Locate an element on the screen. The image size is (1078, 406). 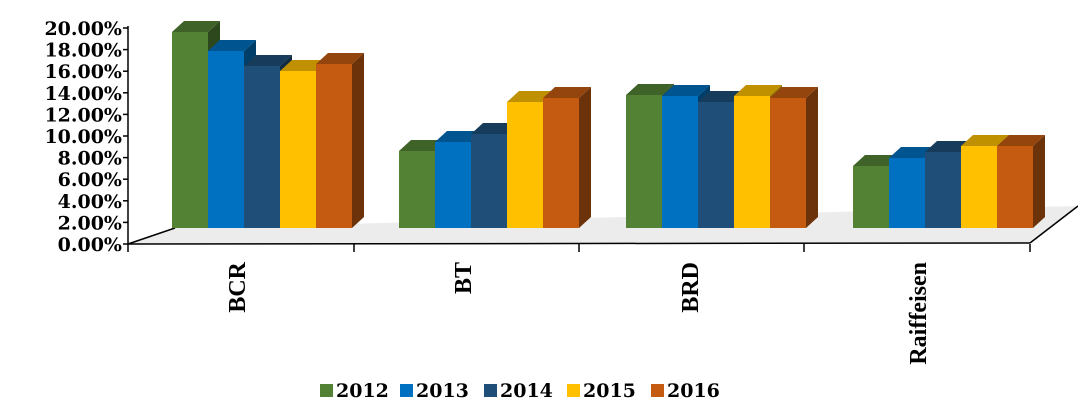
y-tick-label: 20.00% is located at coordinates (83, 29).